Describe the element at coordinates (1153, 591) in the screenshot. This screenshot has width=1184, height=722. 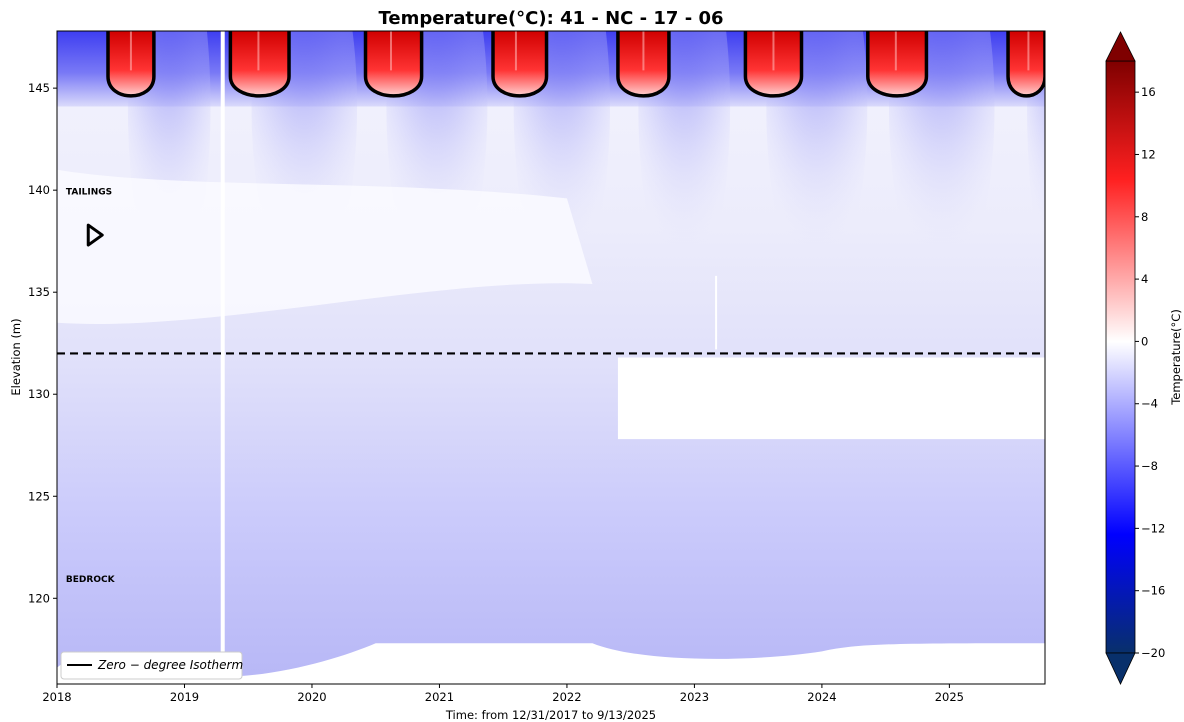
I see `colorbar-tick-label--16: −16` at that location.